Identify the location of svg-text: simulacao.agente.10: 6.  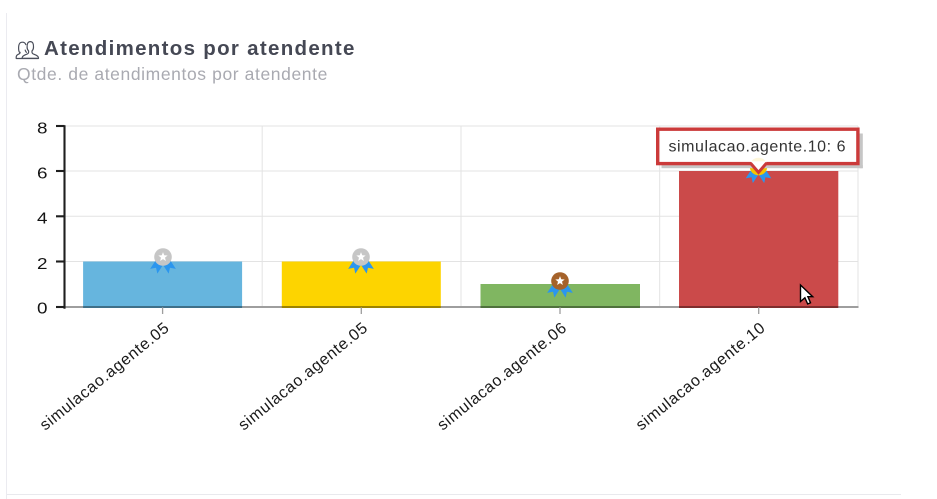
(758, 147).